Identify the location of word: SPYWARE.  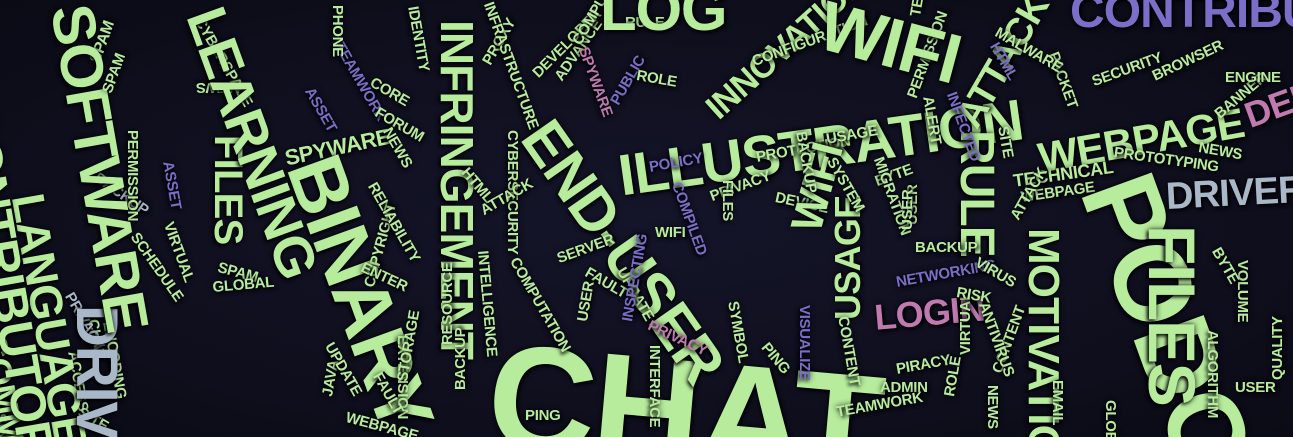
(595, 81).